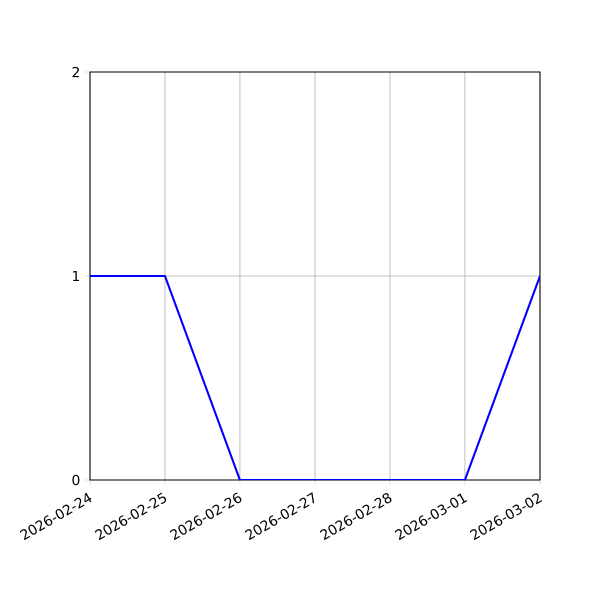  What do you see at coordinates (76, 480) in the screenshot?
I see `y-tick-label: 0` at bounding box center [76, 480].